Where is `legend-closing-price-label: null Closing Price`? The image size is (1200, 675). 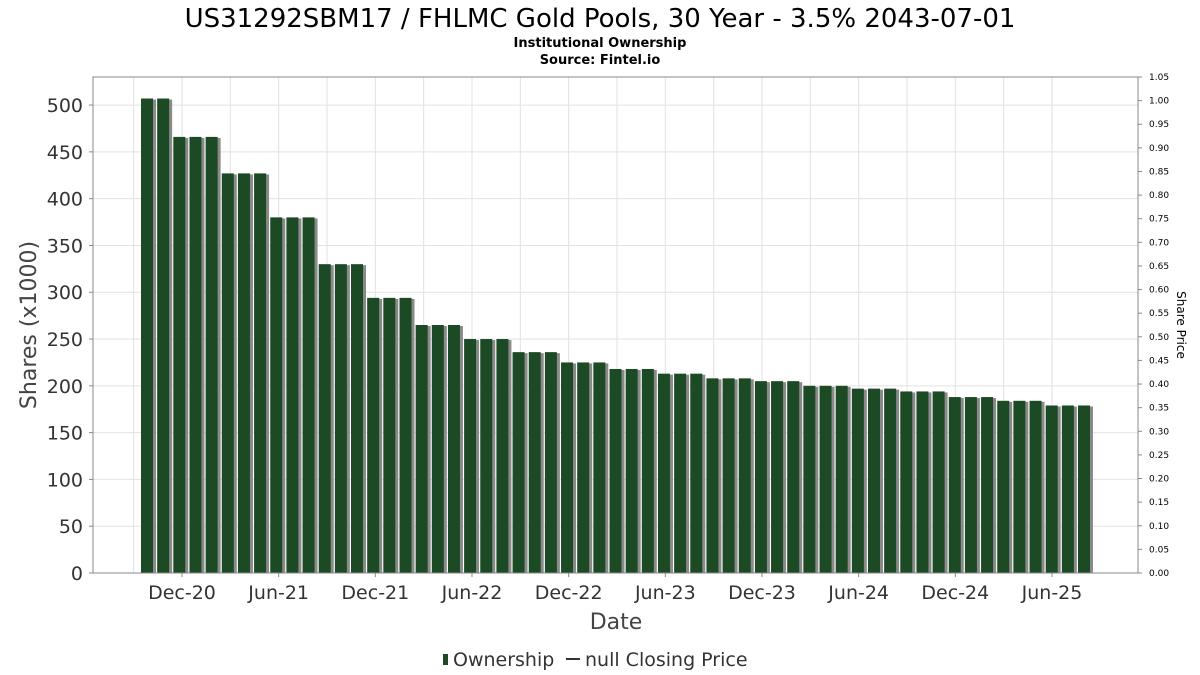
legend-closing-price-label: null Closing Price is located at coordinates (666, 660).